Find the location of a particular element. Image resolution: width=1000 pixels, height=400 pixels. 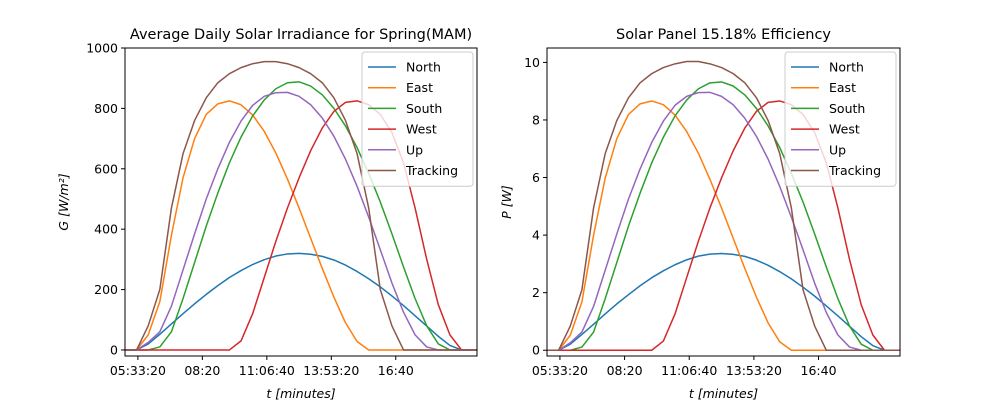

y-tick-label: 4 is located at coordinates (536, 235).